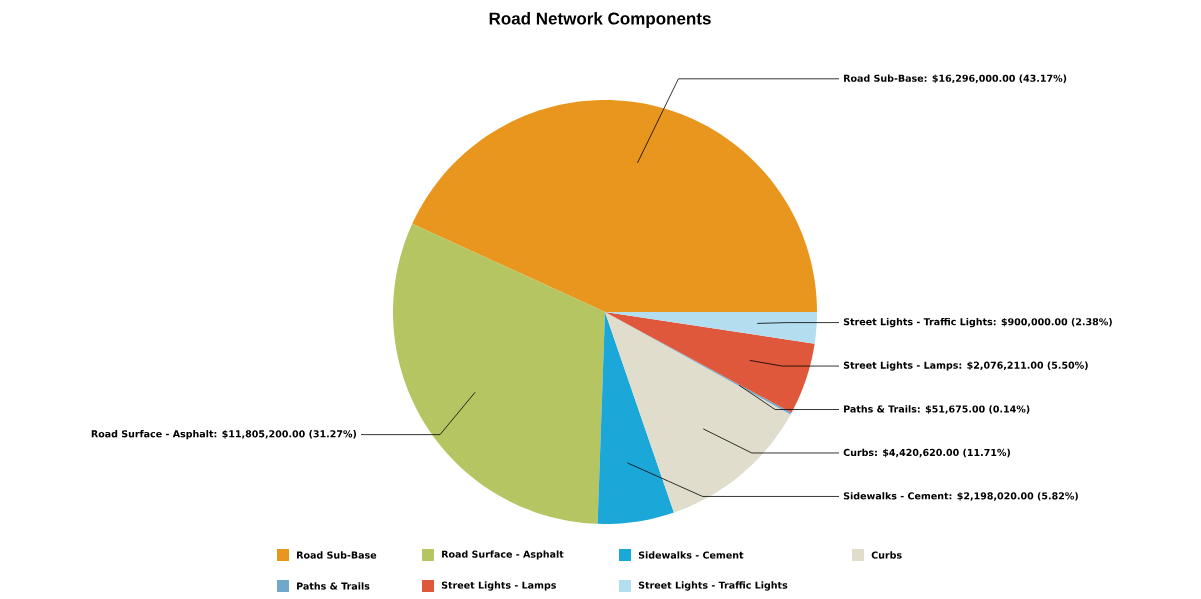  I want to click on legend-label: Street Lights - Lamps, so click(498, 586).